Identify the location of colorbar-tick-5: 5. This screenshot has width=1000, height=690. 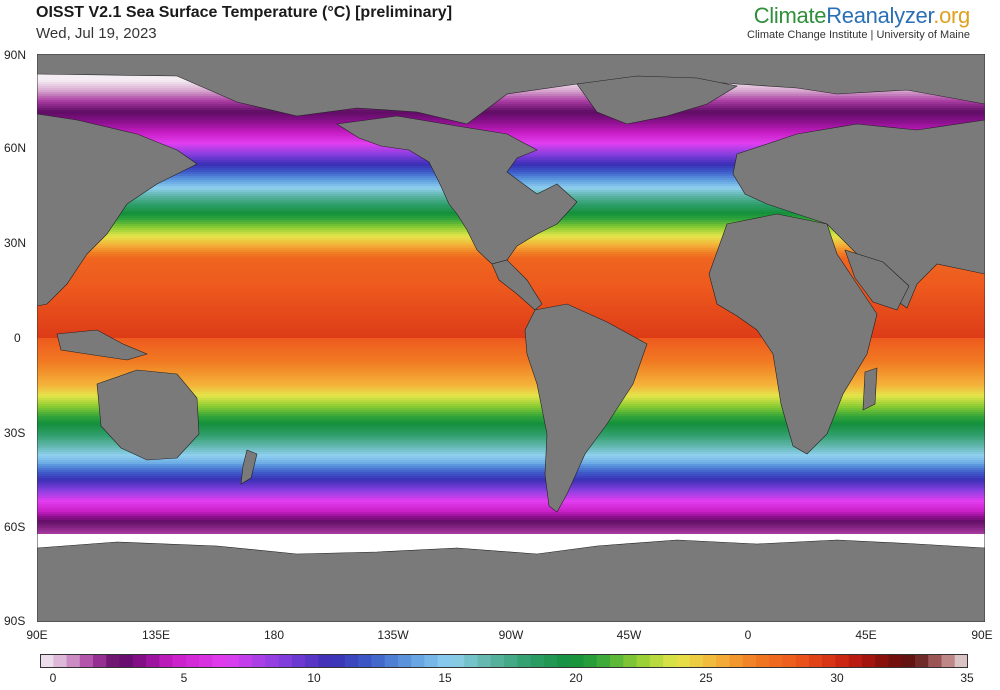
(184, 678).